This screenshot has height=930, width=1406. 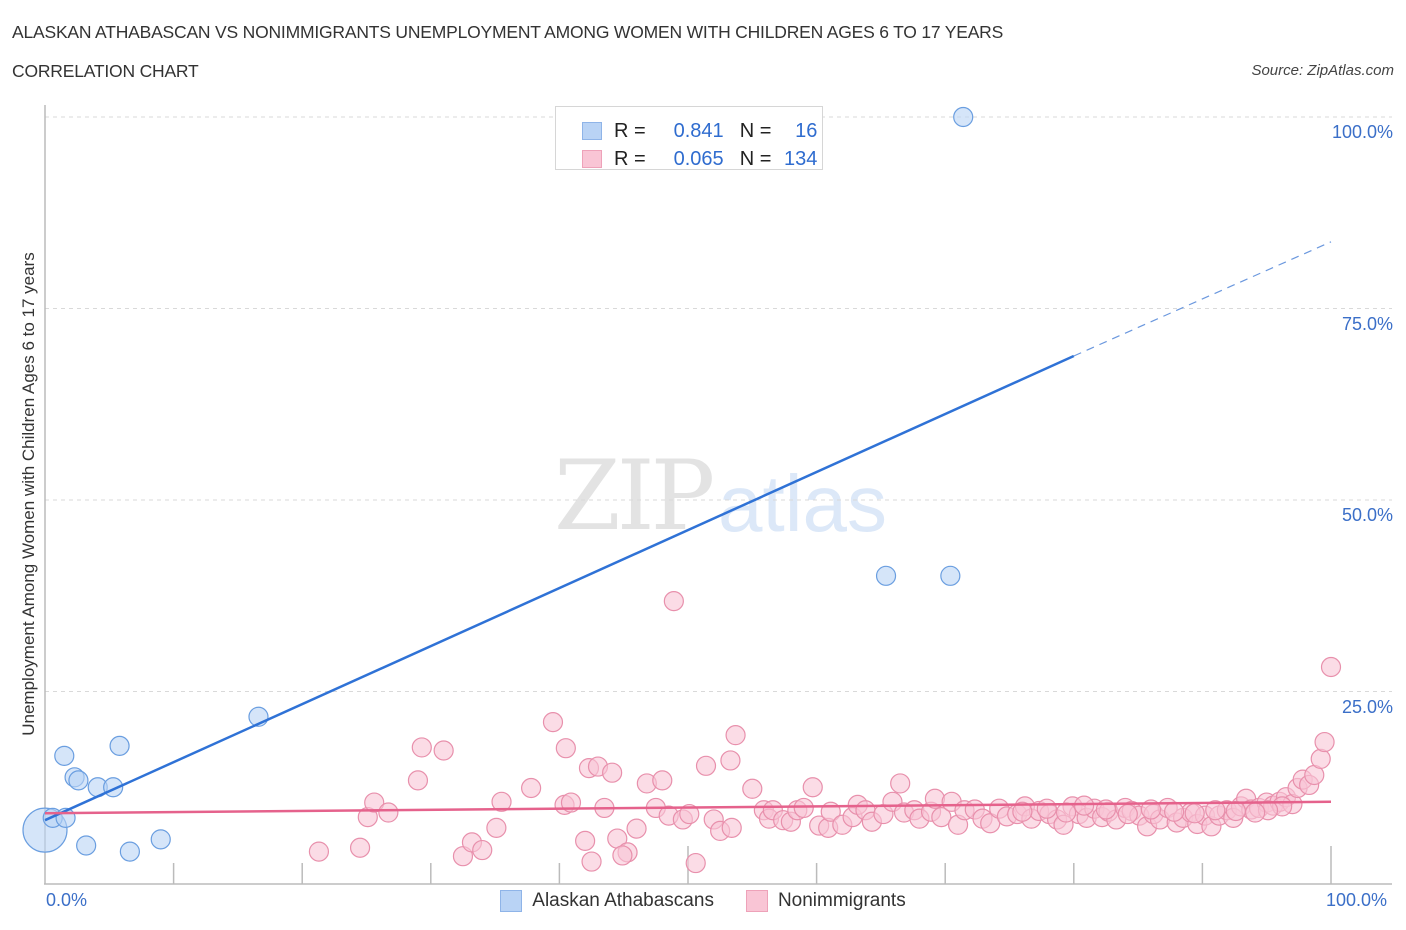 I want to click on n-value: 134, so click(x=801, y=158).